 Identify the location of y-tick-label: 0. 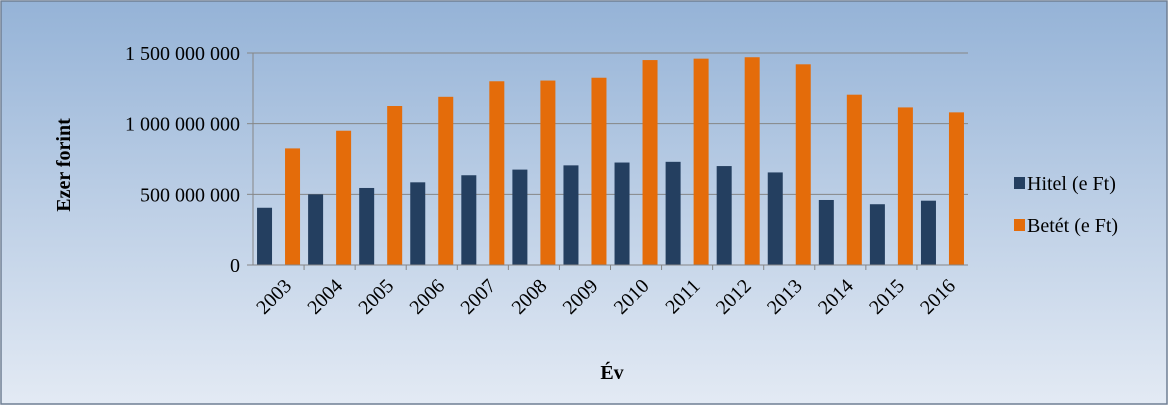
(235, 266).